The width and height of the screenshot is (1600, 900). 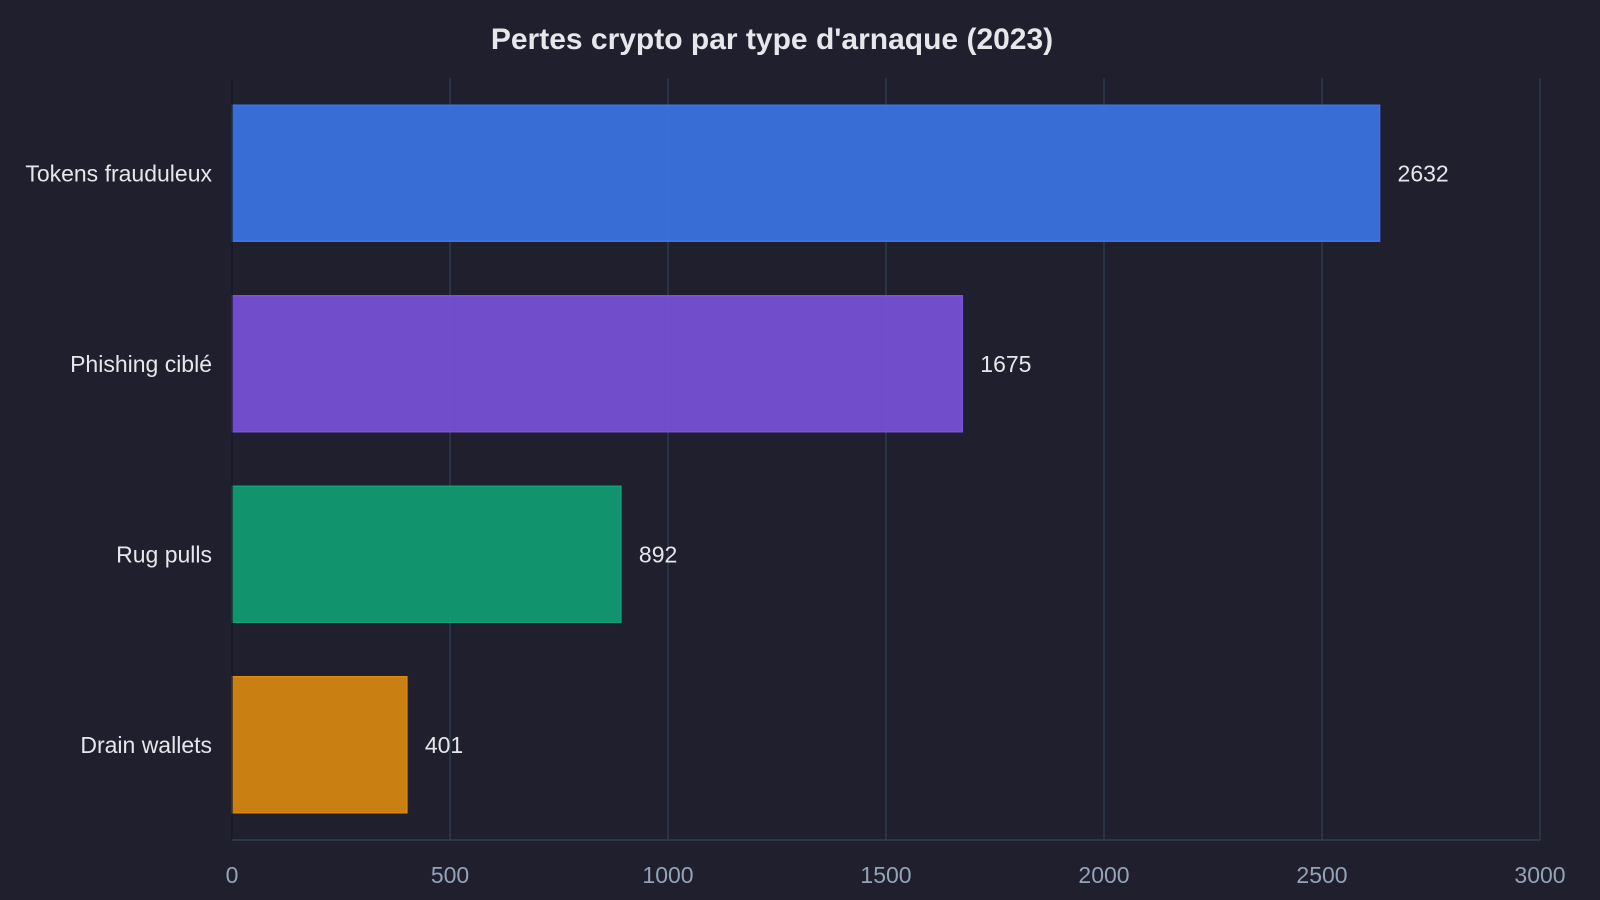 What do you see at coordinates (450, 875) in the screenshot?
I see `x-tick-label-500: 500` at bounding box center [450, 875].